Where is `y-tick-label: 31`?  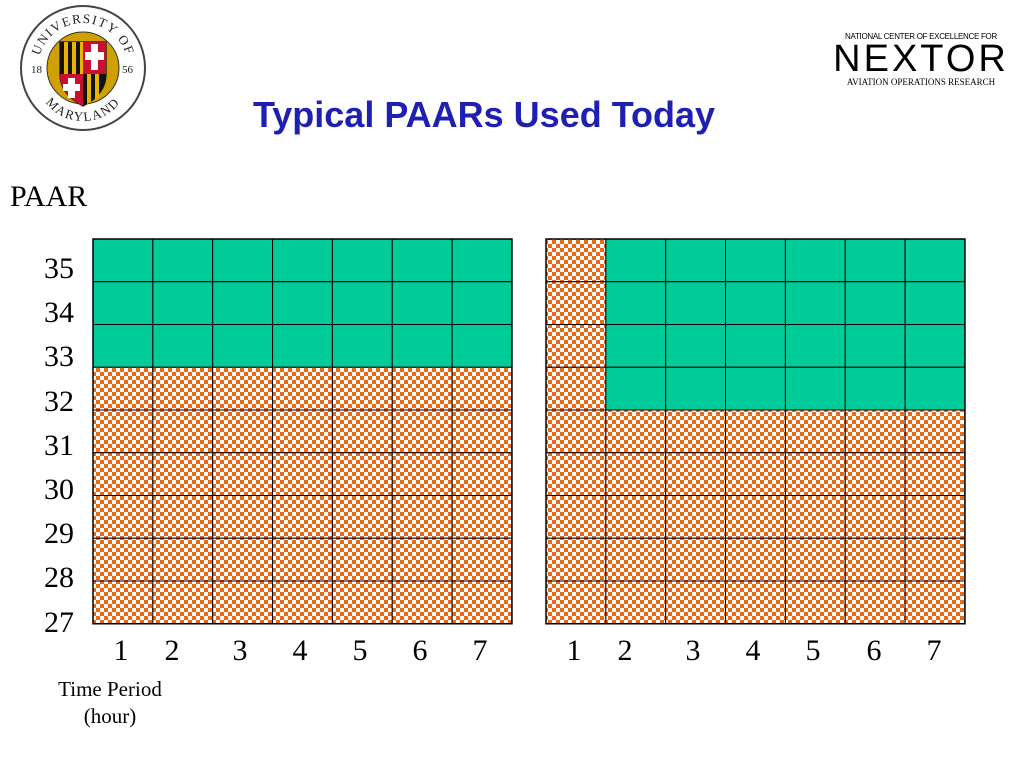 y-tick-label: 31 is located at coordinates (59, 445).